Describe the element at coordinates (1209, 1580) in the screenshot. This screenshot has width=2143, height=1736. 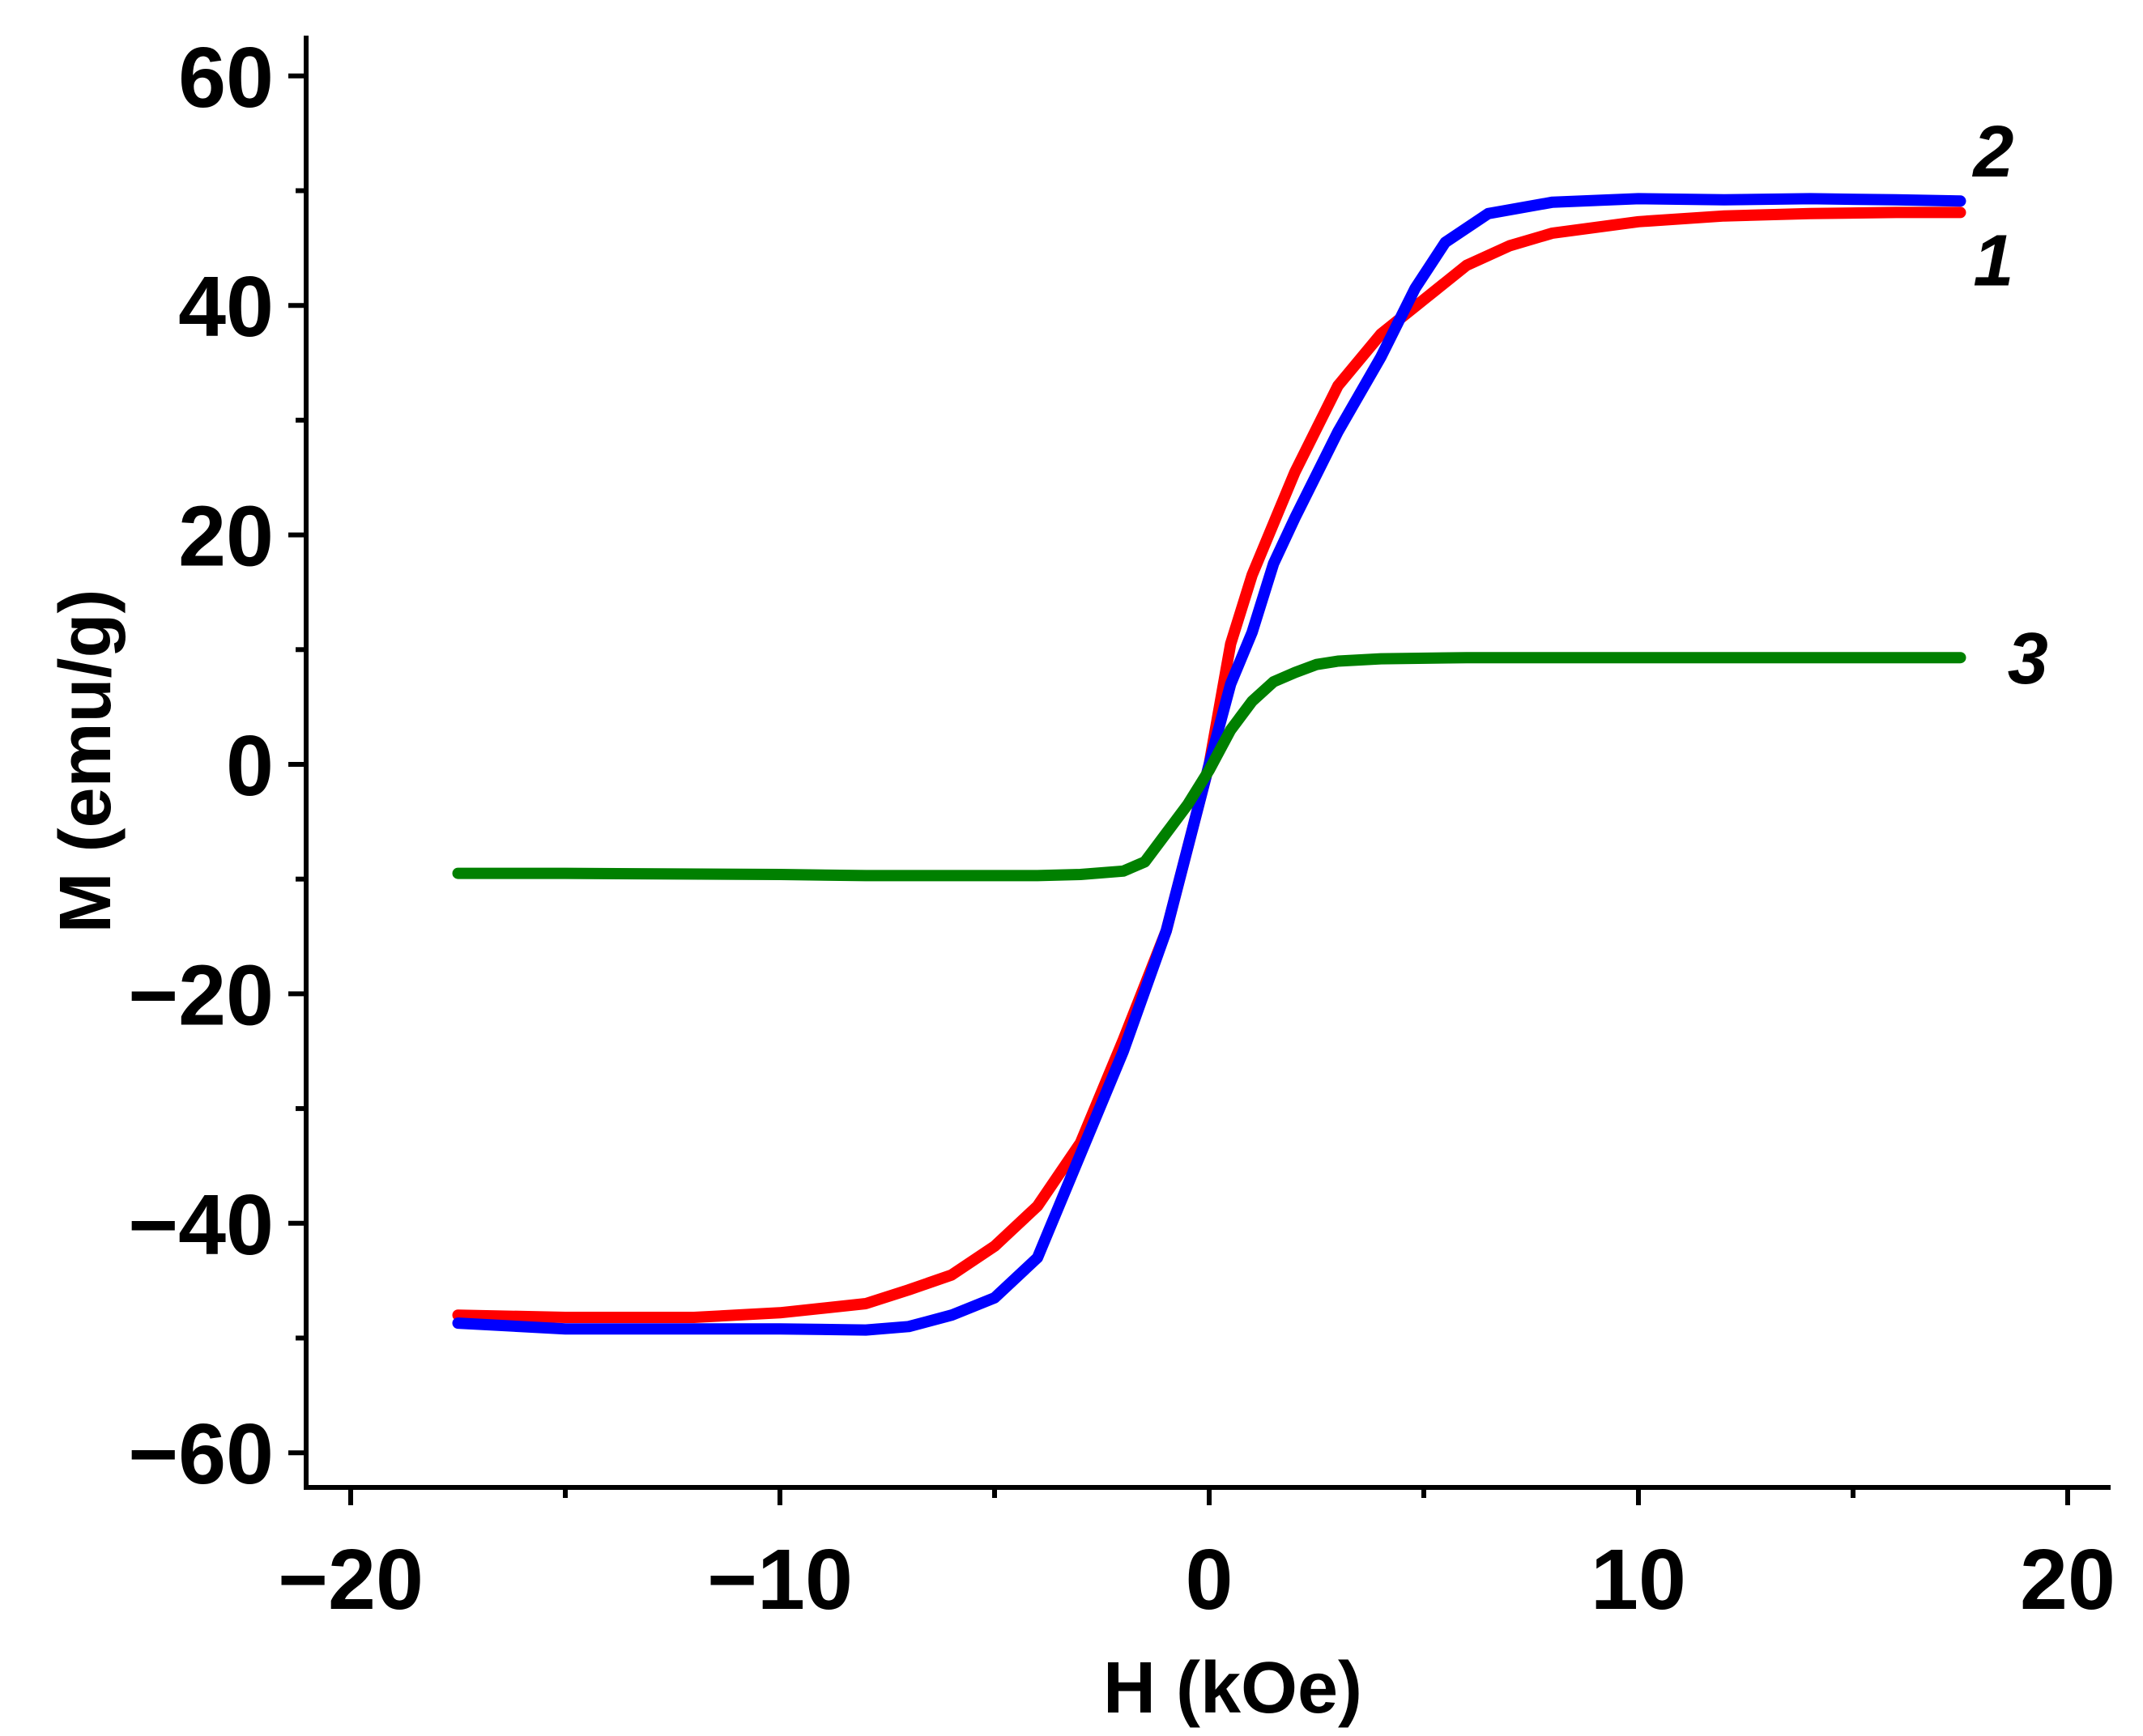
I see `x-tick-label: 0` at that location.